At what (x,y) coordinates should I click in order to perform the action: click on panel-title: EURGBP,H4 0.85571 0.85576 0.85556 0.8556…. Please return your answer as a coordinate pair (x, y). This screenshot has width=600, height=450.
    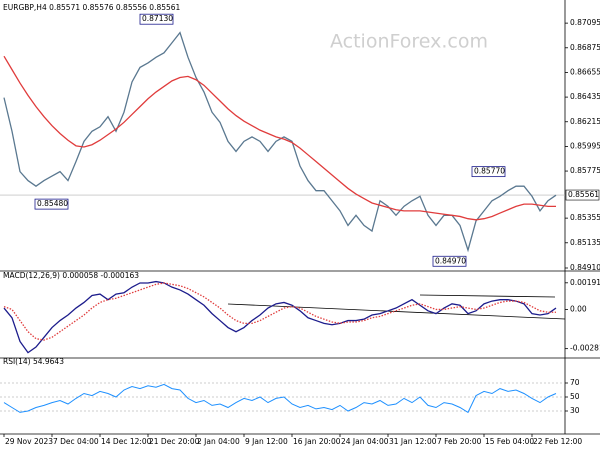
    Looking at the image, I should click on (92, 7).